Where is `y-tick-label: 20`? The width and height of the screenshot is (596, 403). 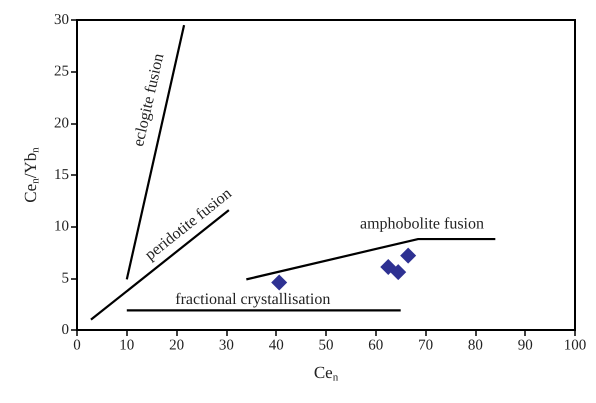
y-tick-label: 20 is located at coordinates (61, 123).